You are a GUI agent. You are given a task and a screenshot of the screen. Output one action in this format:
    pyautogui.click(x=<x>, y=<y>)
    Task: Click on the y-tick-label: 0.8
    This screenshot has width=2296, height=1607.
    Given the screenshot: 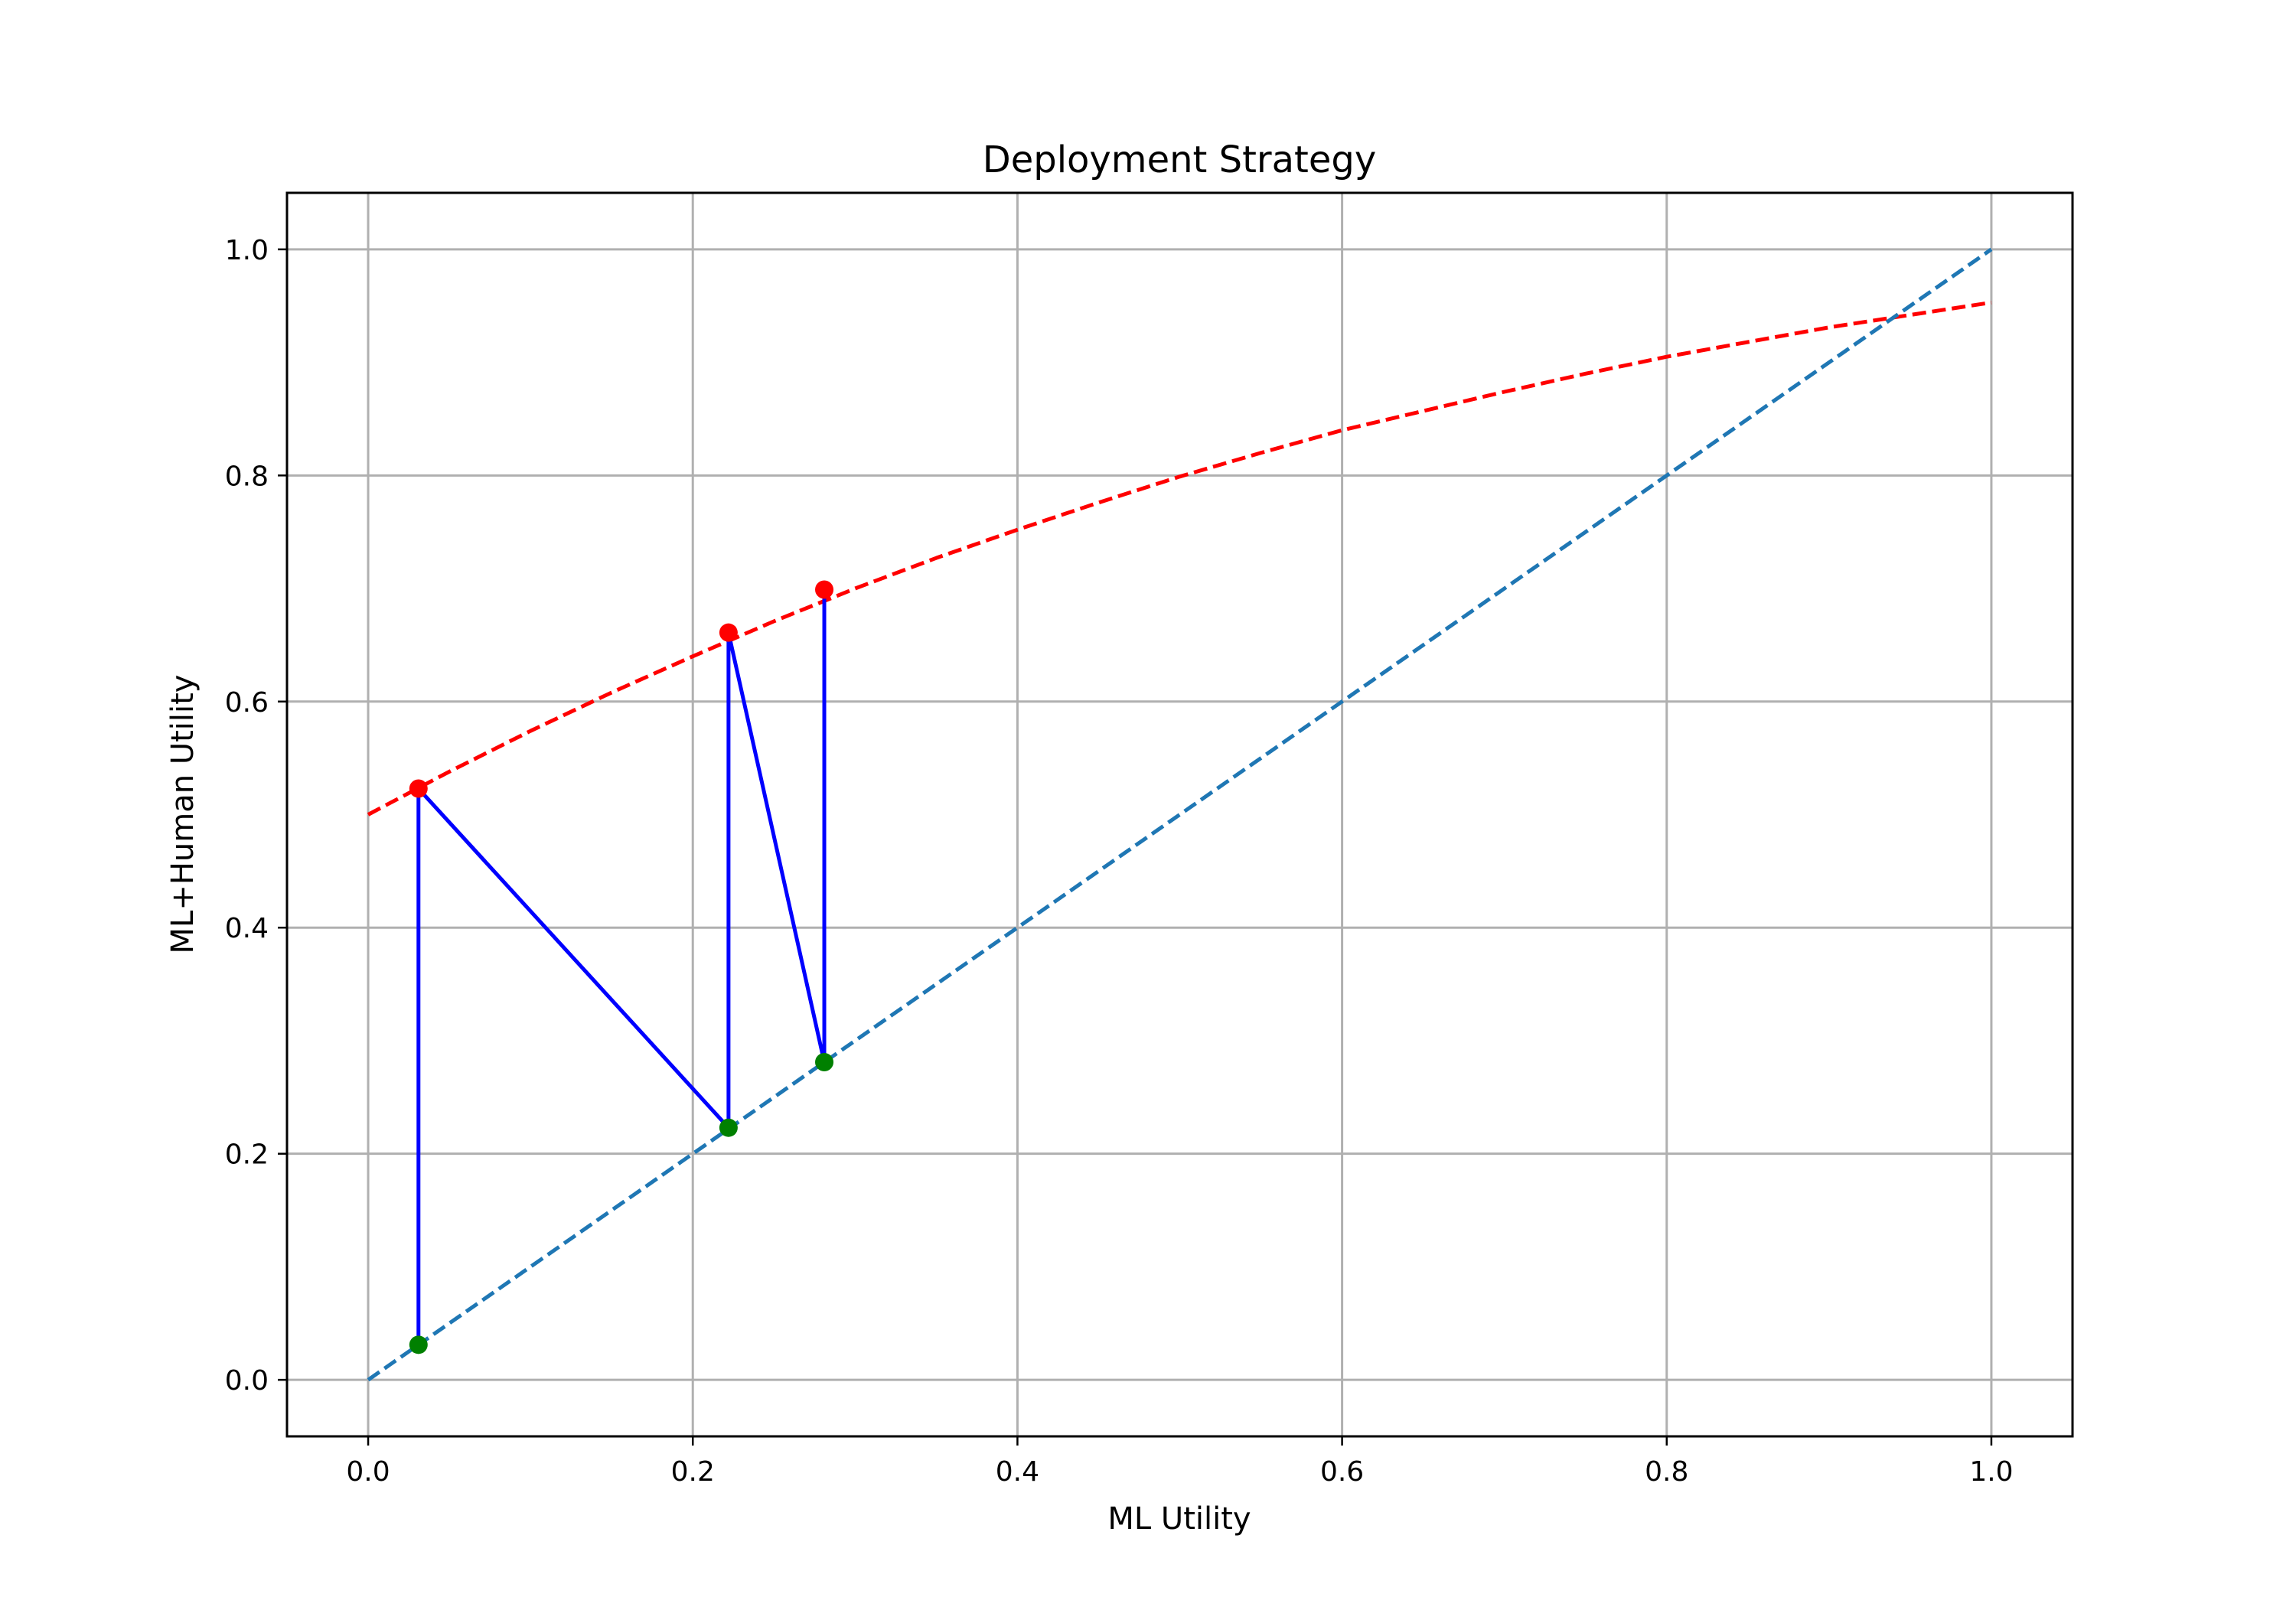 What is the action you would take?
    pyautogui.click(x=247, y=476)
    